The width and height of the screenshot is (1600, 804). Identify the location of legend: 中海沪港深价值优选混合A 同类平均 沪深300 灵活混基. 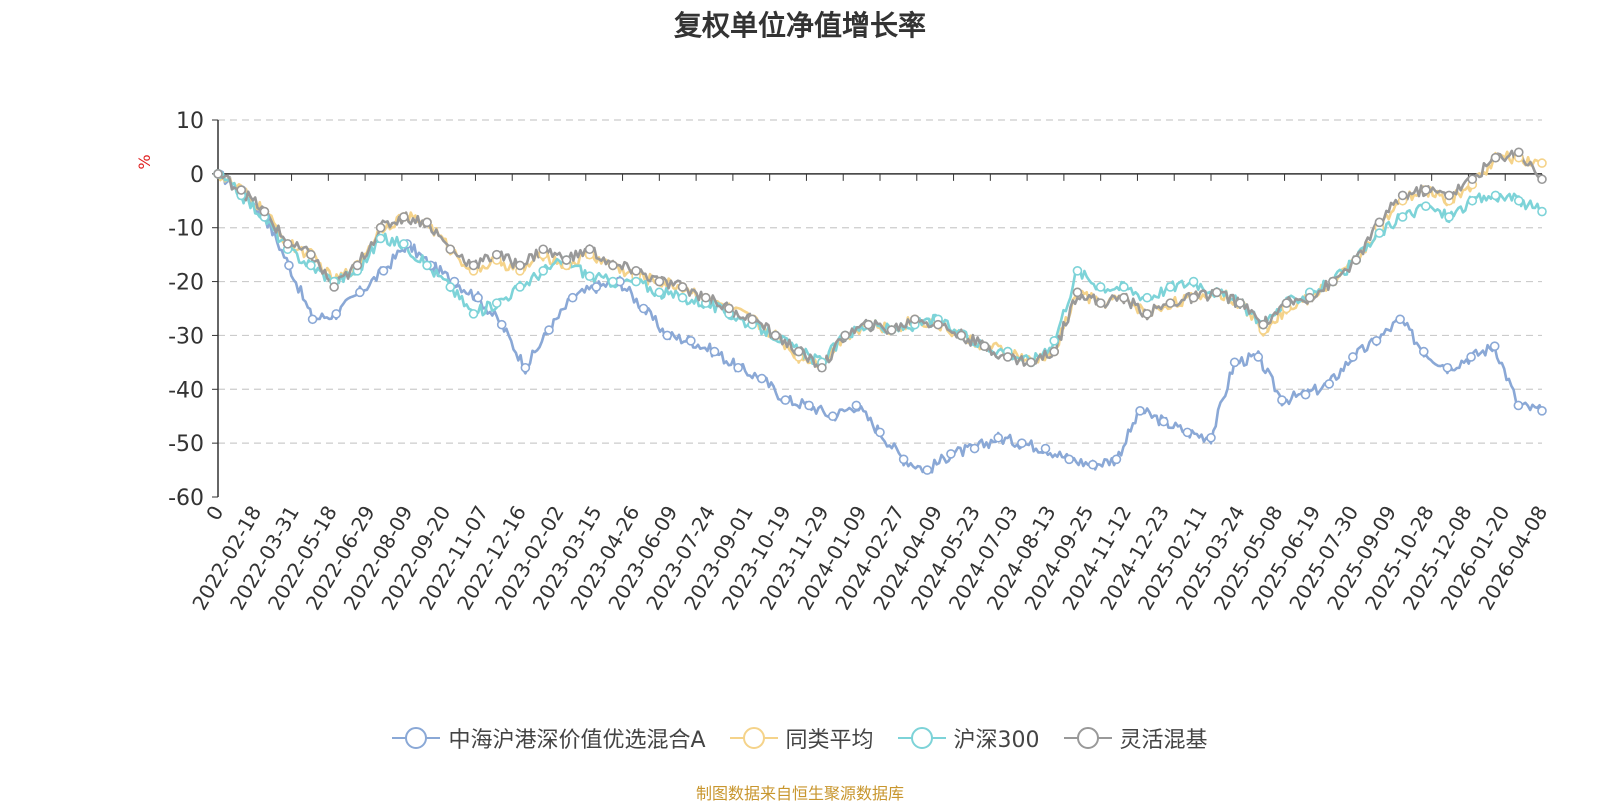
(800, 738).